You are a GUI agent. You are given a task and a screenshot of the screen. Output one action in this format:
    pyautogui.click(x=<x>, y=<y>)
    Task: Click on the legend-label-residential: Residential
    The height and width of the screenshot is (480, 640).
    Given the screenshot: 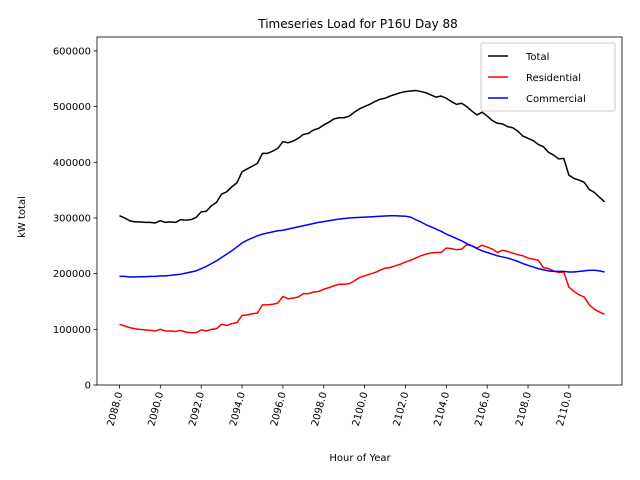 What is the action you would take?
    pyautogui.click(x=553, y=78)
    